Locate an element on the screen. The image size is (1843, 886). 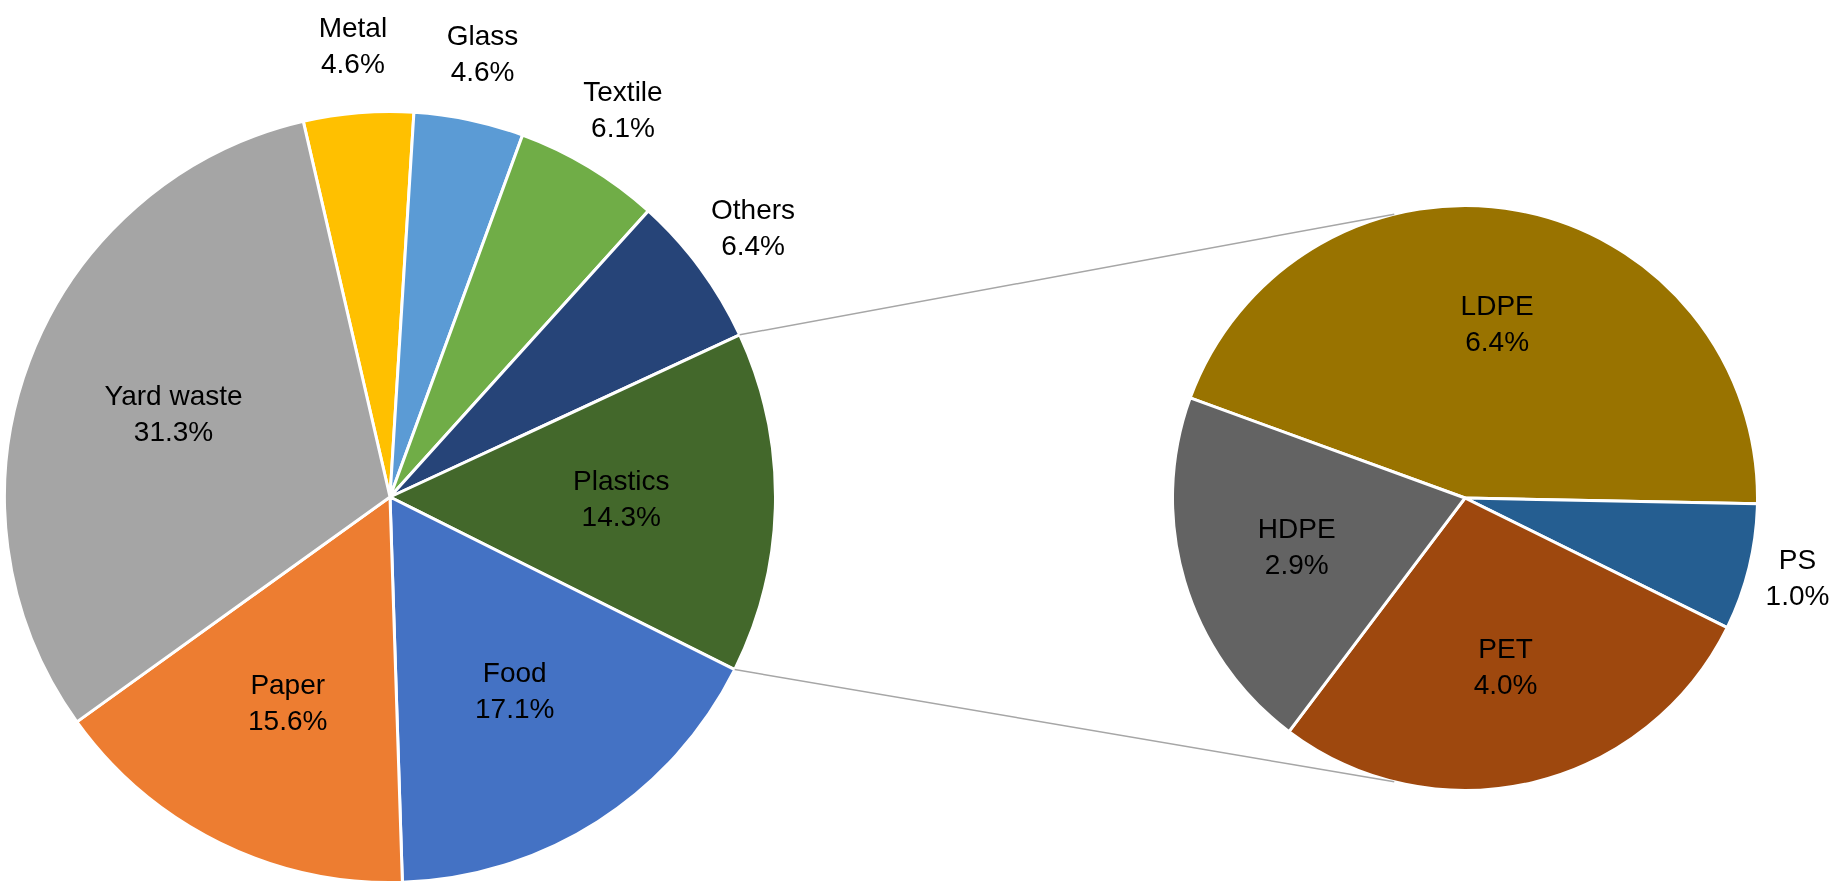
data-label: 2.9% is located at coordinates (1296, 564).